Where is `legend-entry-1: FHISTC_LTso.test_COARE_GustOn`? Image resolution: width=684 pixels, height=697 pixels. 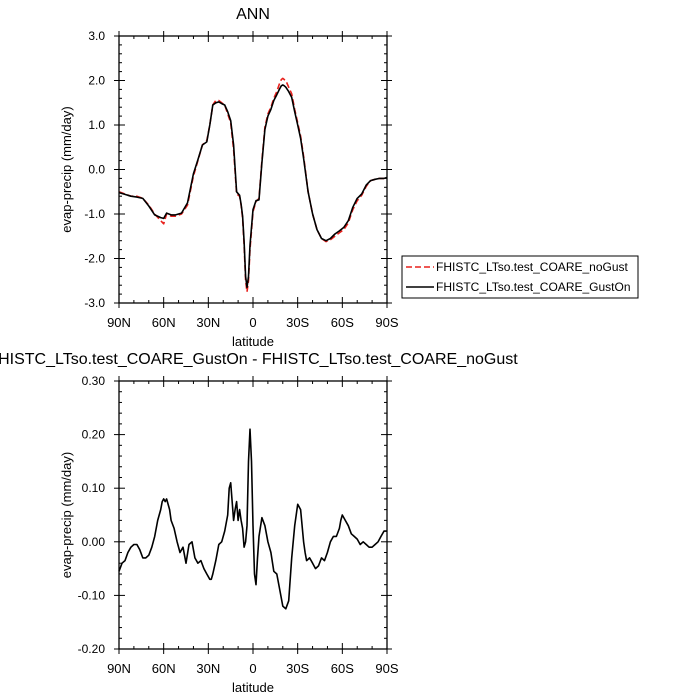
legend-entry-1: FHISTC_LTso.test_COARE_GustOn is located at coordinates (533, 287).